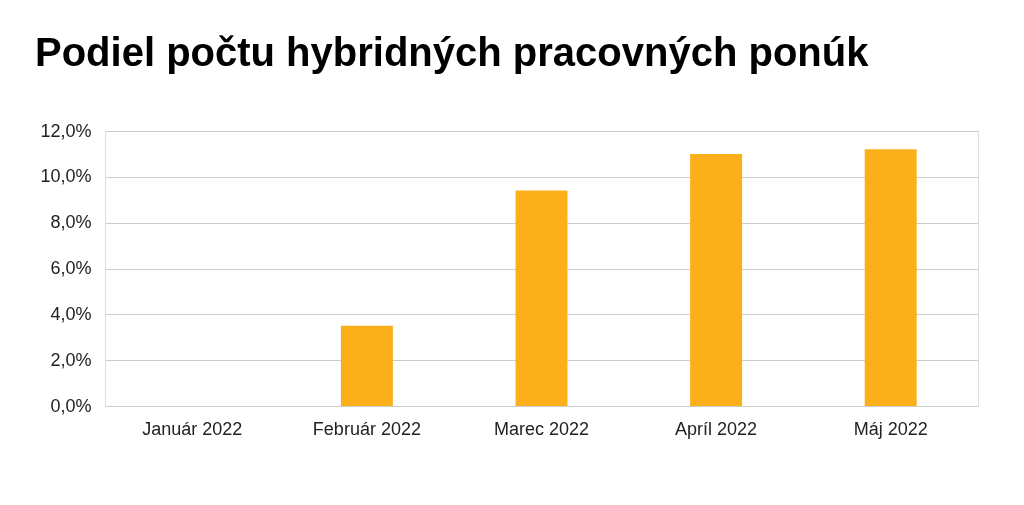  What do you see at coordinates (890, 428) in the screenshot?
I see `x-tick-label: Máj 2022` at bounding box center [890, 428].